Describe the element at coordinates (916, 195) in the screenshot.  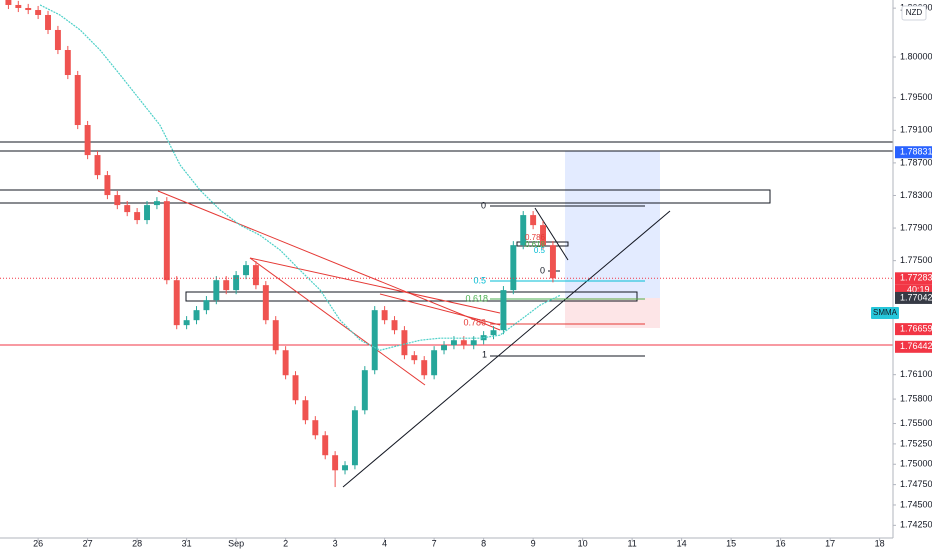
I see `y-tick-label: 1.78300` at that location.